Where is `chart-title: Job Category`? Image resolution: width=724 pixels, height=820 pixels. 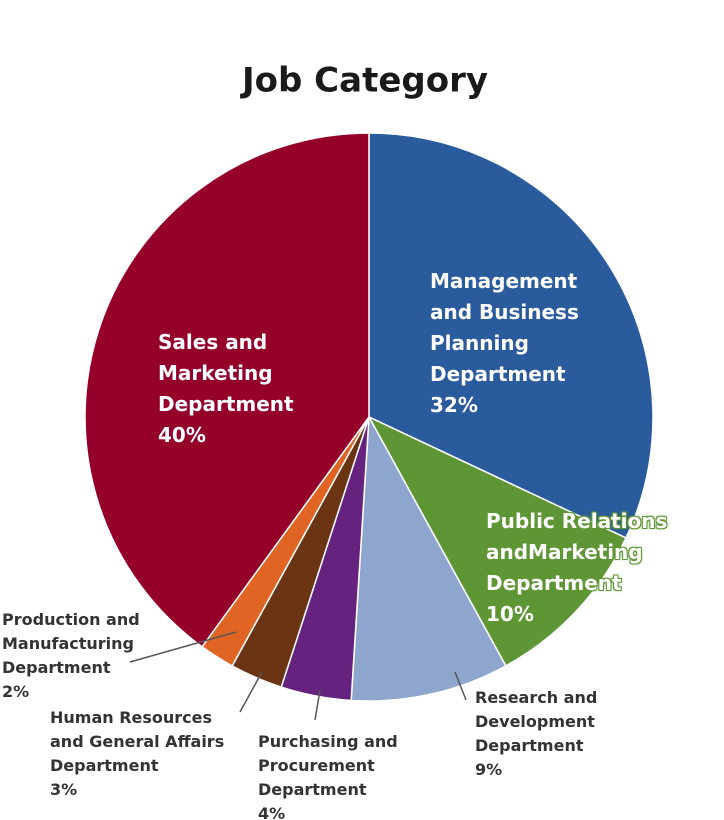
chart-title: Job Category is located at coordinates (364, 81).